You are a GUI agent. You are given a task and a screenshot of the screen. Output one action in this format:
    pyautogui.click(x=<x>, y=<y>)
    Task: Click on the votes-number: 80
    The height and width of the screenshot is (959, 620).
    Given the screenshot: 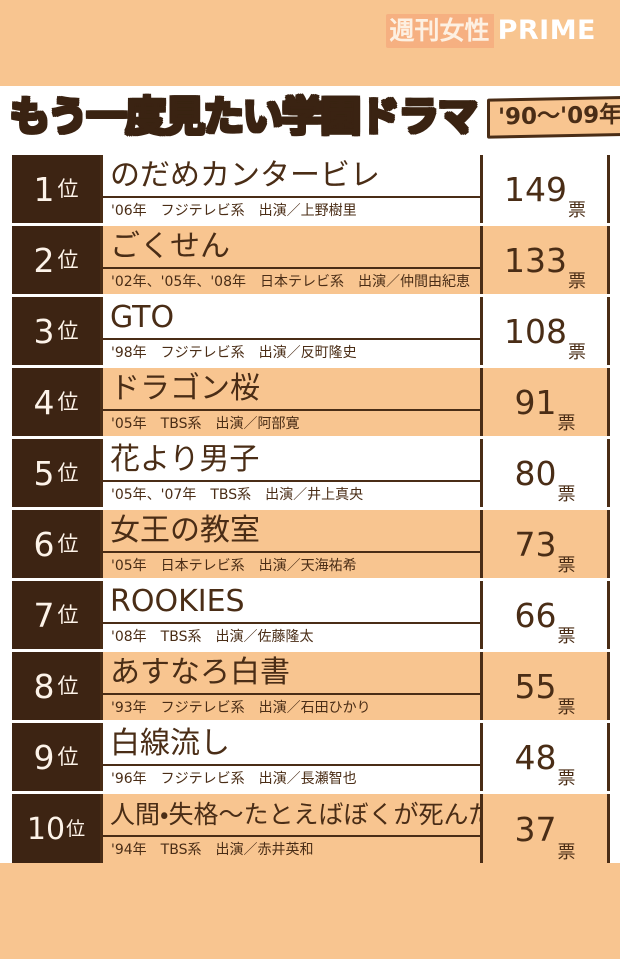 What is the action you would take?
    pyautogui.click(x=535, y=473)
    